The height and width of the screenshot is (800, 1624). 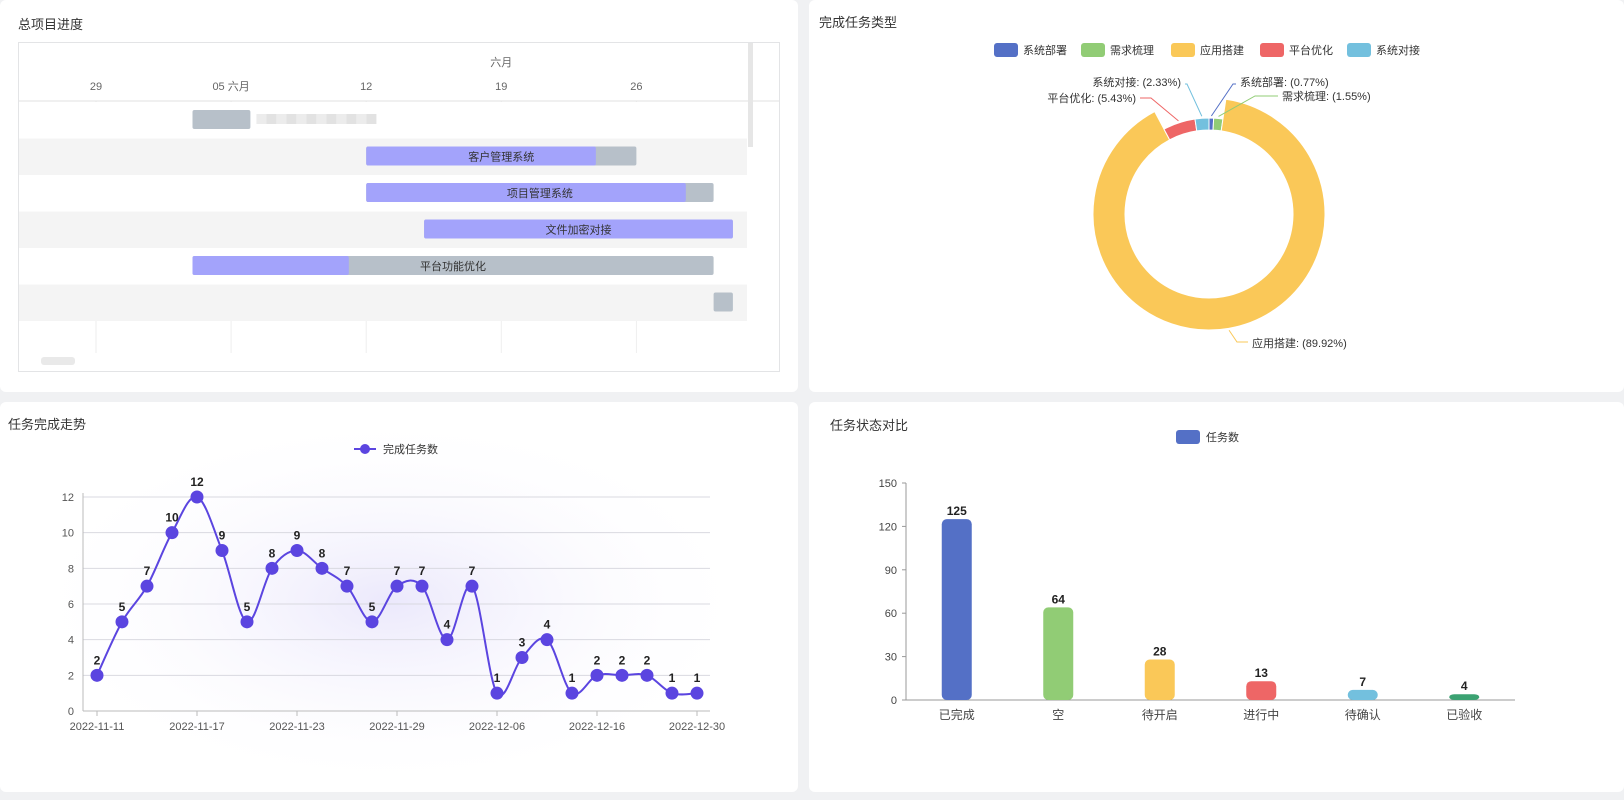 What do you see at coordinates (869, 425) in the screenshot?
I see `bar-title: 任务状态对比` at bounding box center [869, 425].